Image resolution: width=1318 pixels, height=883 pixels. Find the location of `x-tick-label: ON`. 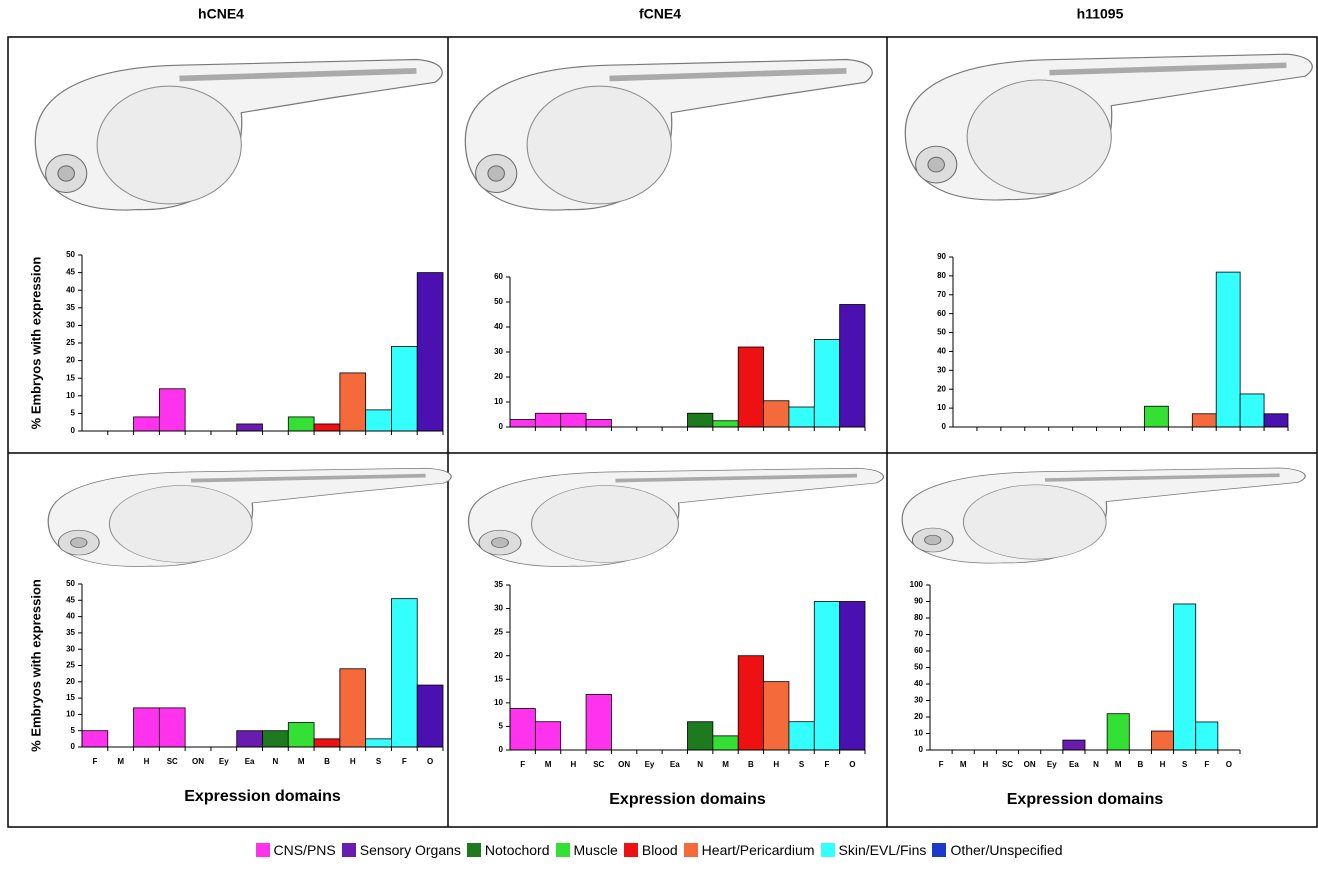

x-tick-label: ON is located at coordinates (1030, 764).